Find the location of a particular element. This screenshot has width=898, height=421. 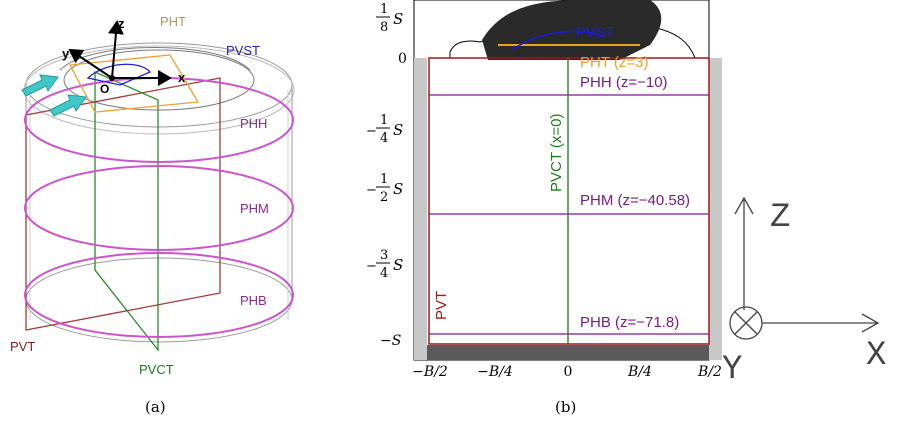

flow-arrows is located at coordinates (54, 95).